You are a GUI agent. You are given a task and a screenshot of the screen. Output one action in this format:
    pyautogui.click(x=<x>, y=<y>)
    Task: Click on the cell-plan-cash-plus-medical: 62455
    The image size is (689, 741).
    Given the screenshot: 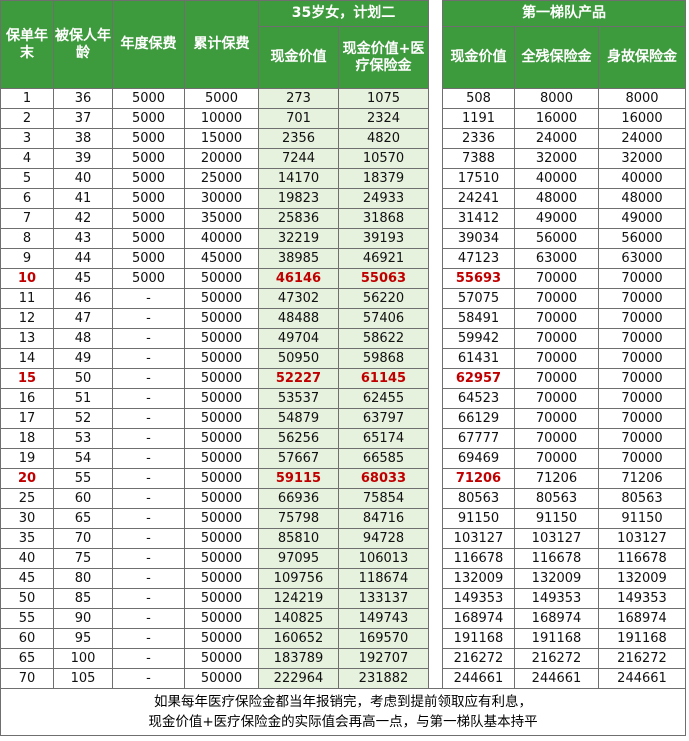 What is the action you would take?
    pyautogui.click(x=383, y=398)
    